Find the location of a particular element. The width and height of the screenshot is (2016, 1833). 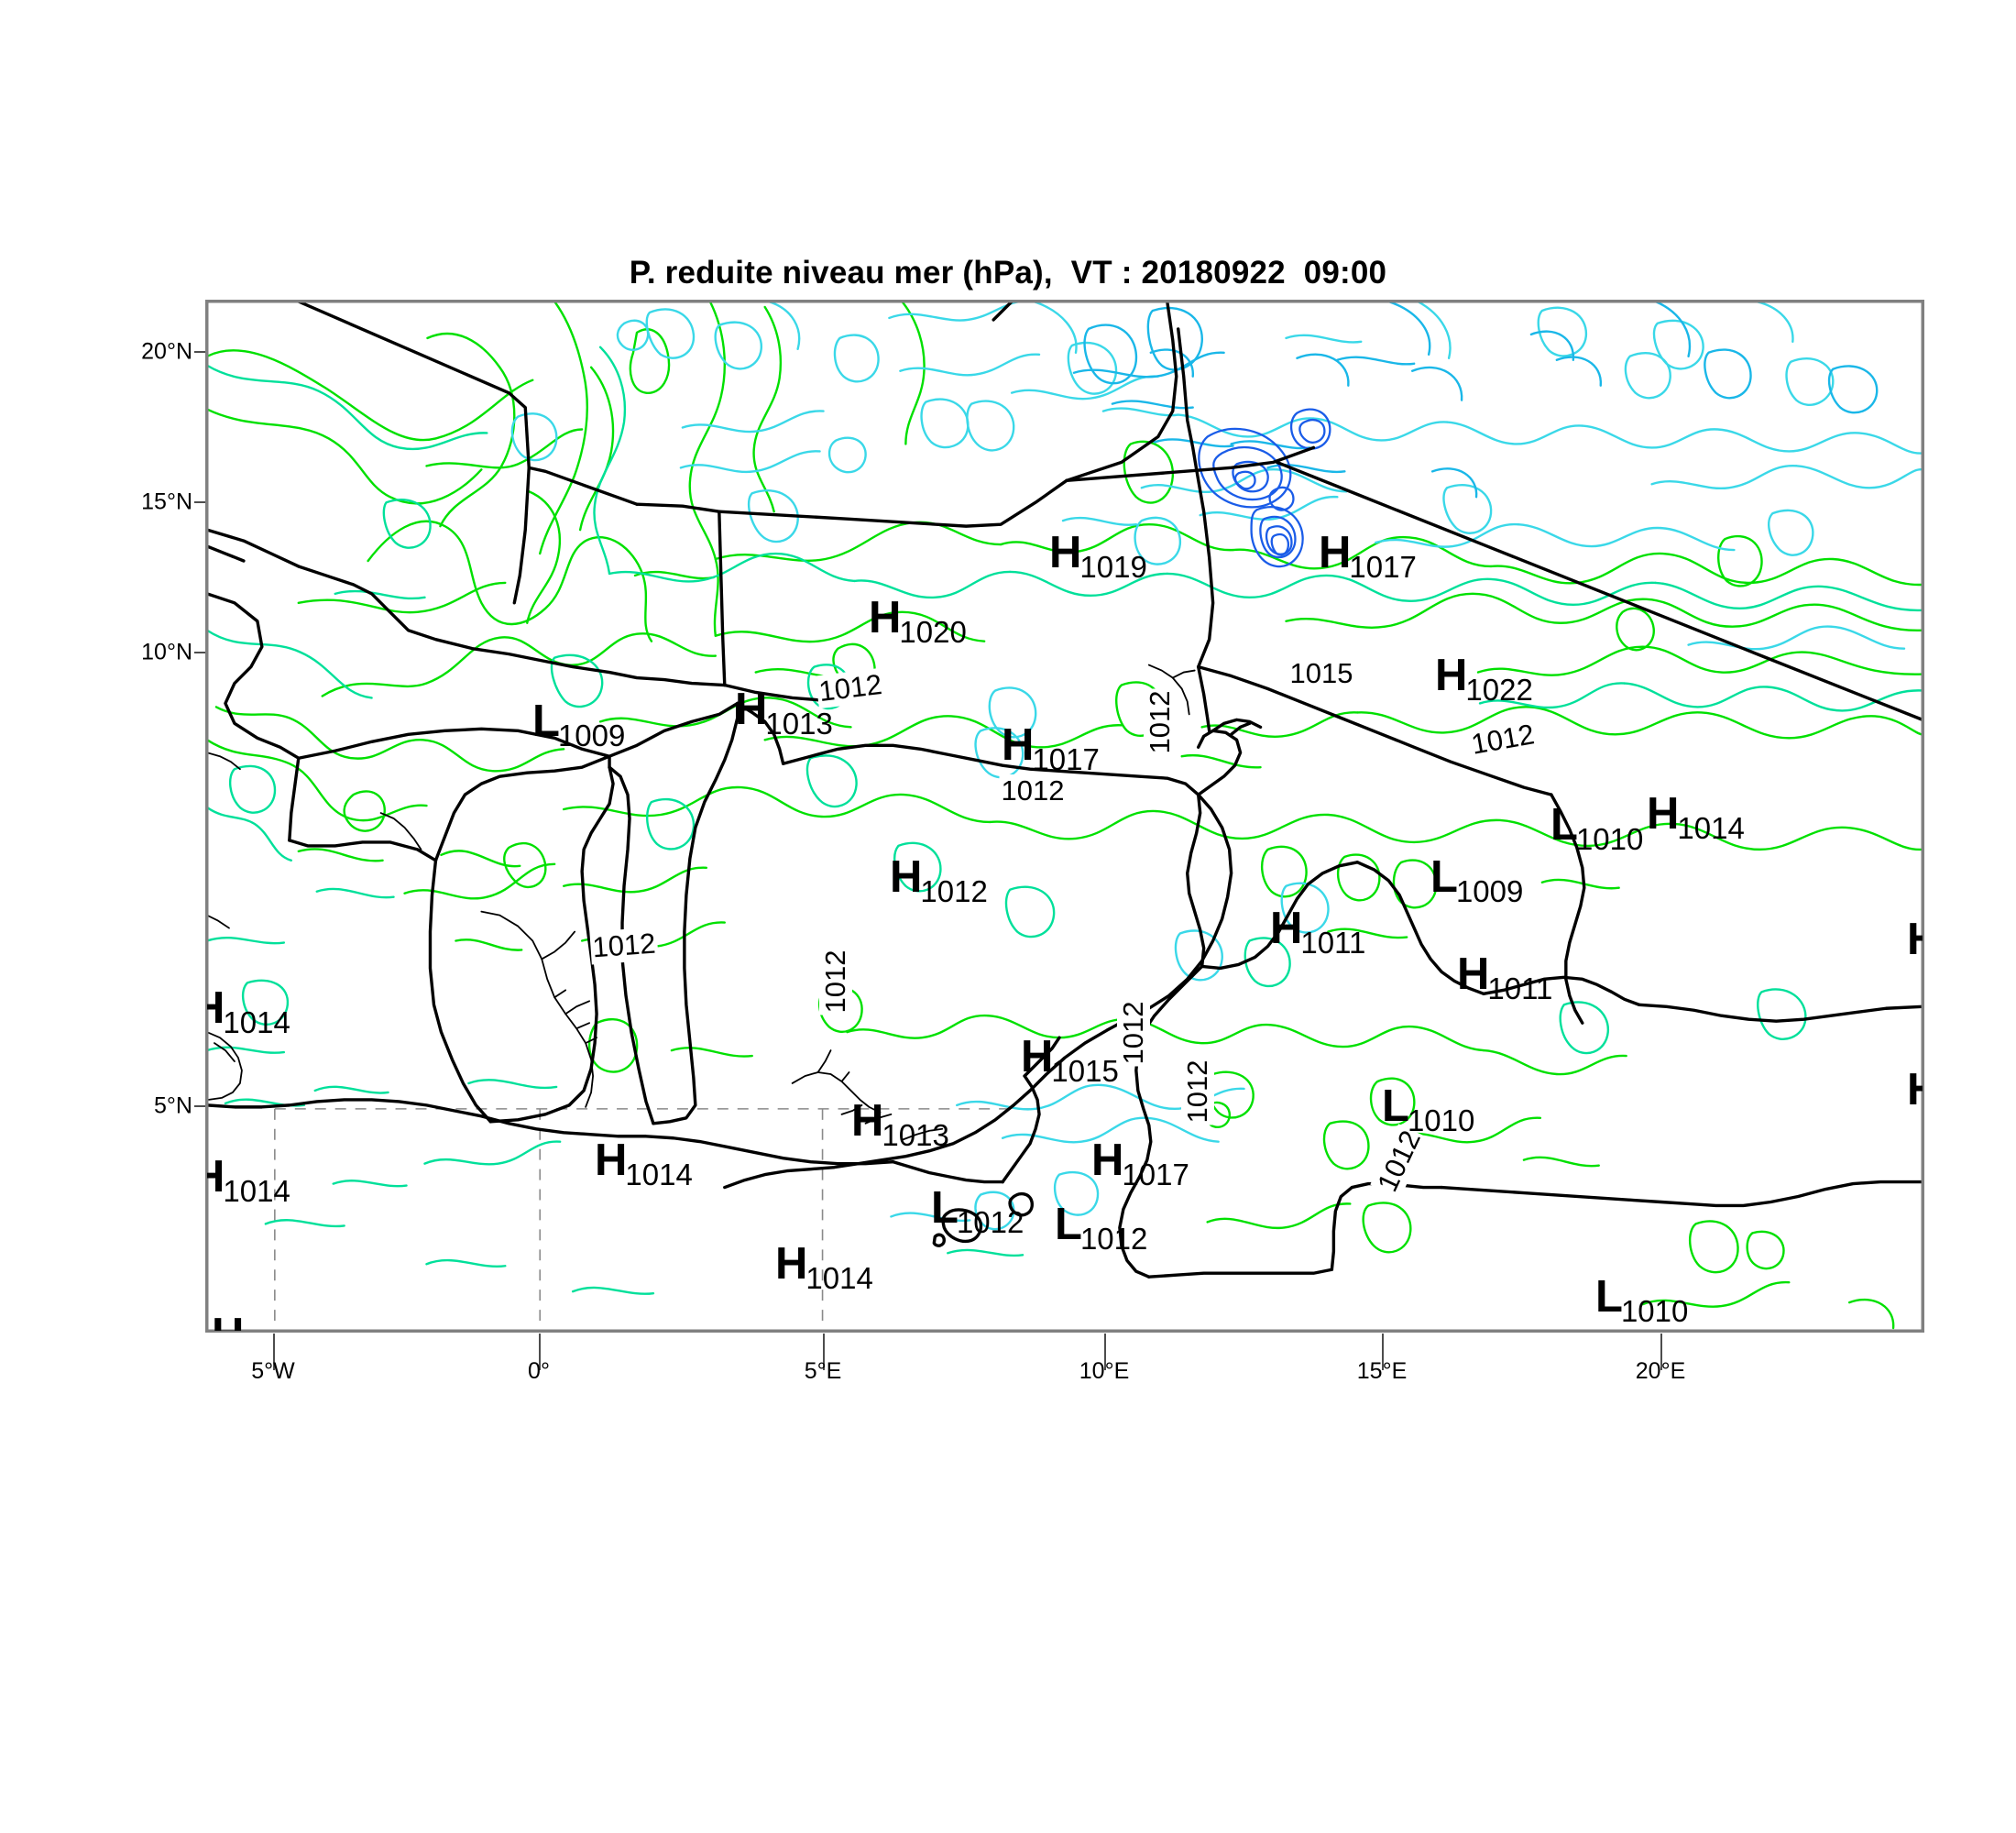

pressure-low-1009-east: L1009 is located at coordinates (1477, 879).